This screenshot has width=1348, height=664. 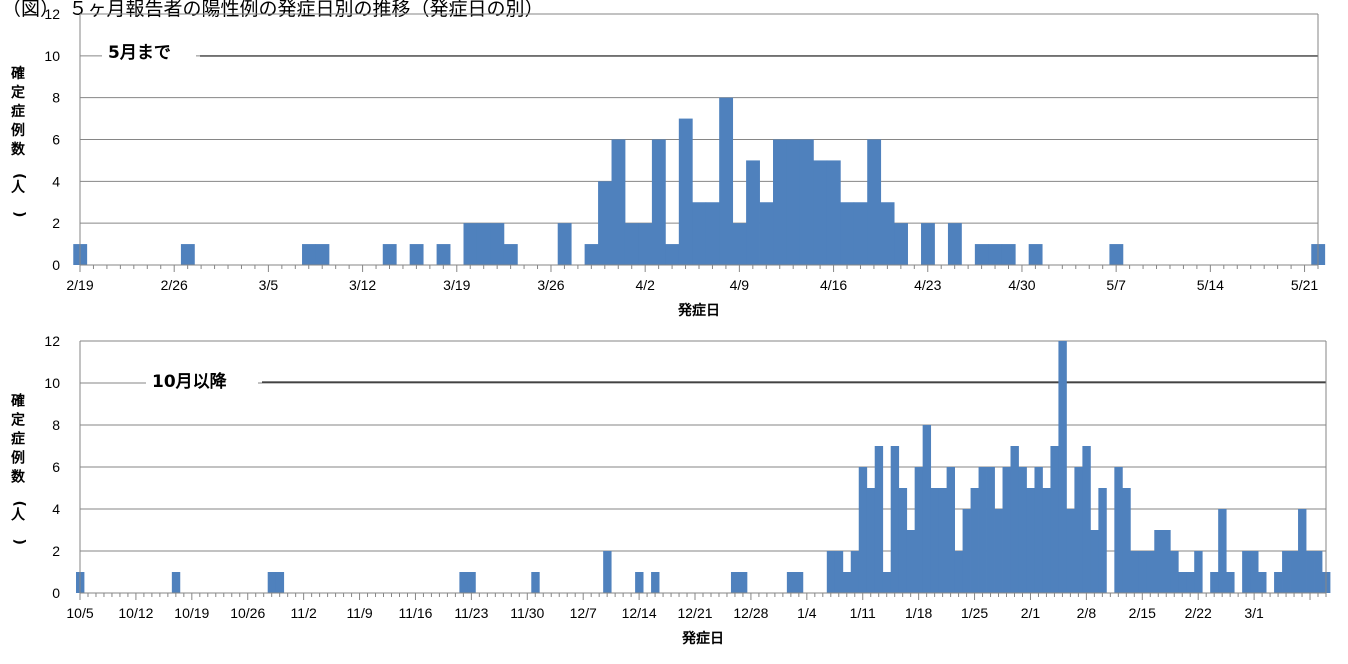 What do you see at coordinates (1304, 285) in the screenshot?
I see `x-tick-label: 5/21` at bounding box center [1304, 285].